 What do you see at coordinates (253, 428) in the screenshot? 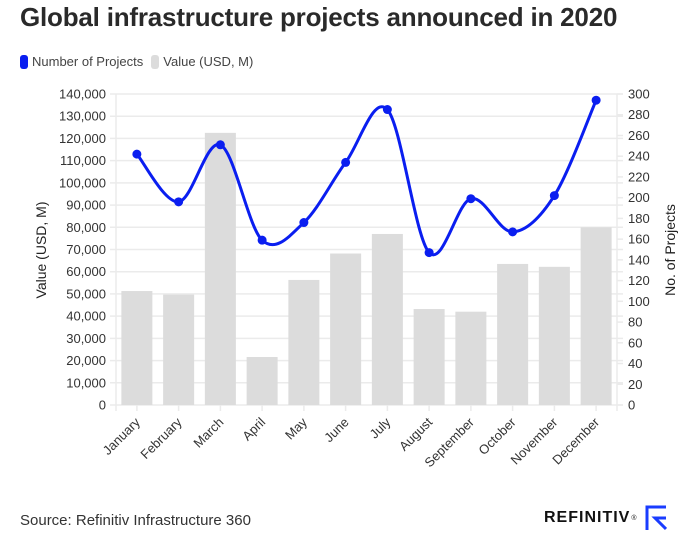
I see `x-tick-label-april: April` at bounding box center [253, 428].